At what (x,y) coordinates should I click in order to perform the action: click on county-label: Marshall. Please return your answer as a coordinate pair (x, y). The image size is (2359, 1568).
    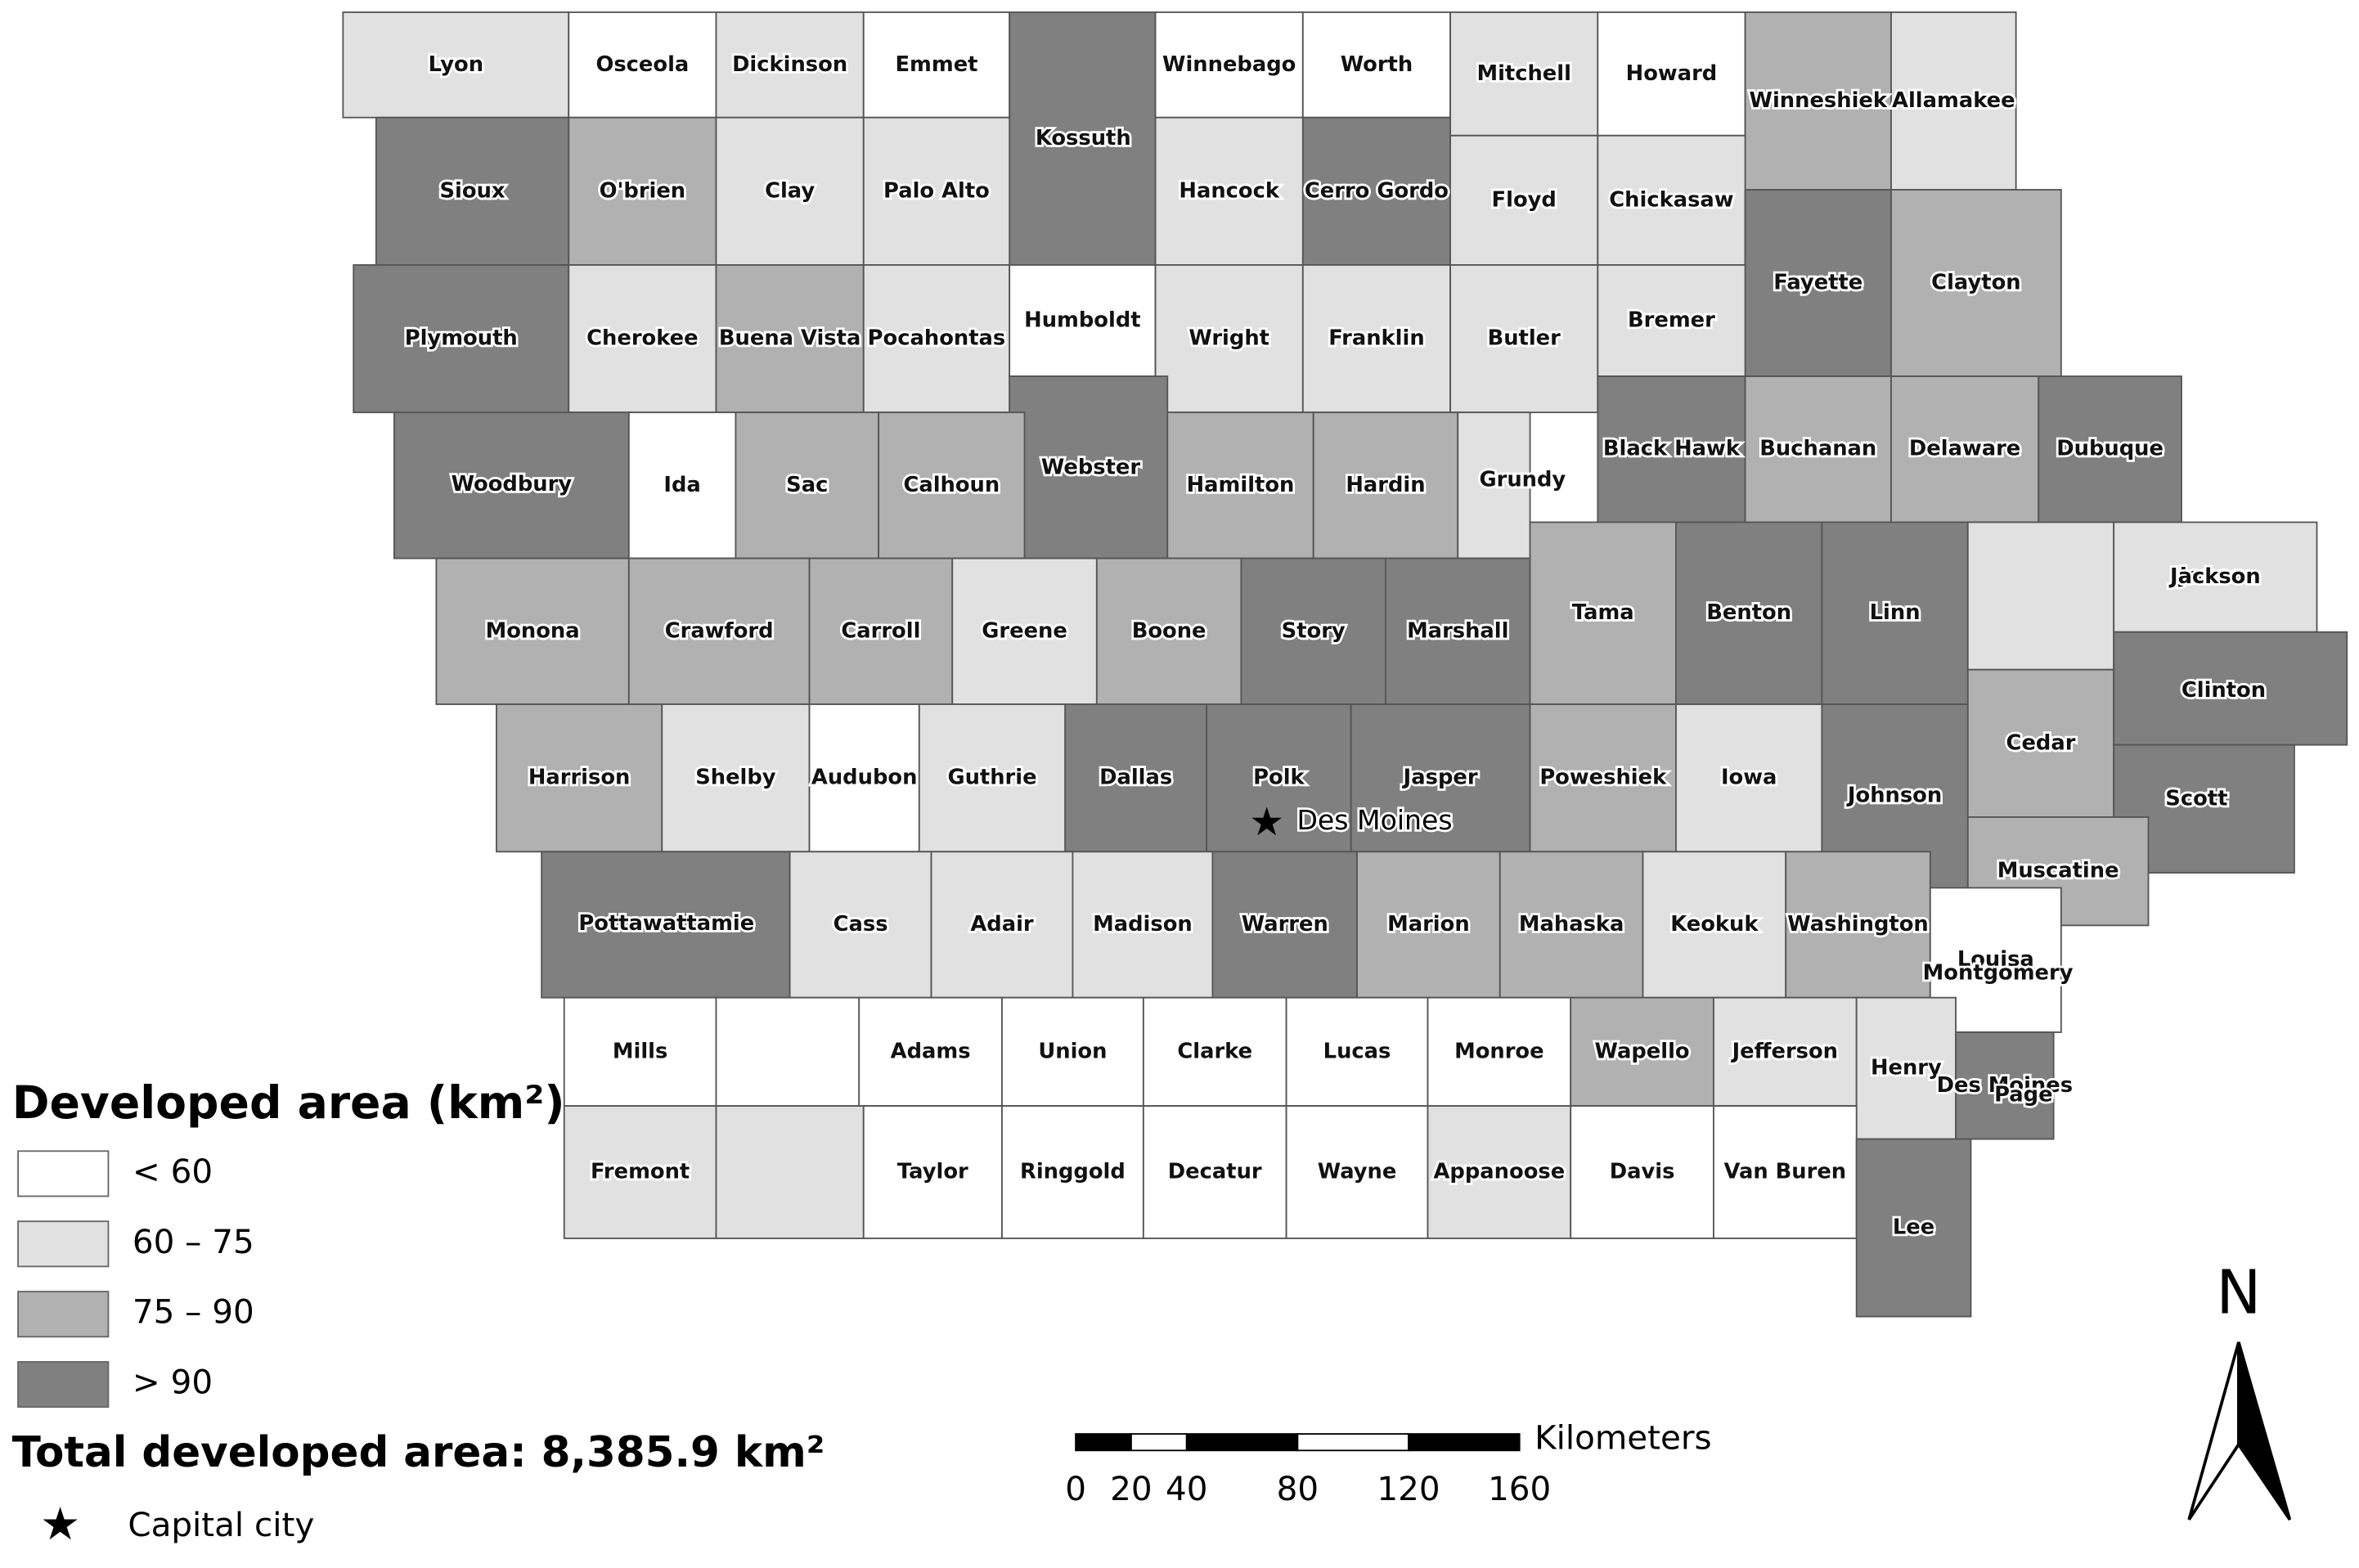
    Looking at the image, I should click on (1457, 630).